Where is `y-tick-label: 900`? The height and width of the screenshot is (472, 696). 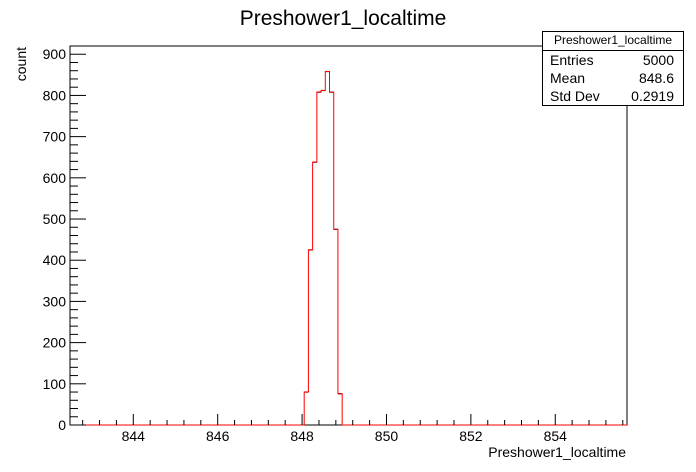
y-tick-label: 900 is located at coordinates (55, 54).